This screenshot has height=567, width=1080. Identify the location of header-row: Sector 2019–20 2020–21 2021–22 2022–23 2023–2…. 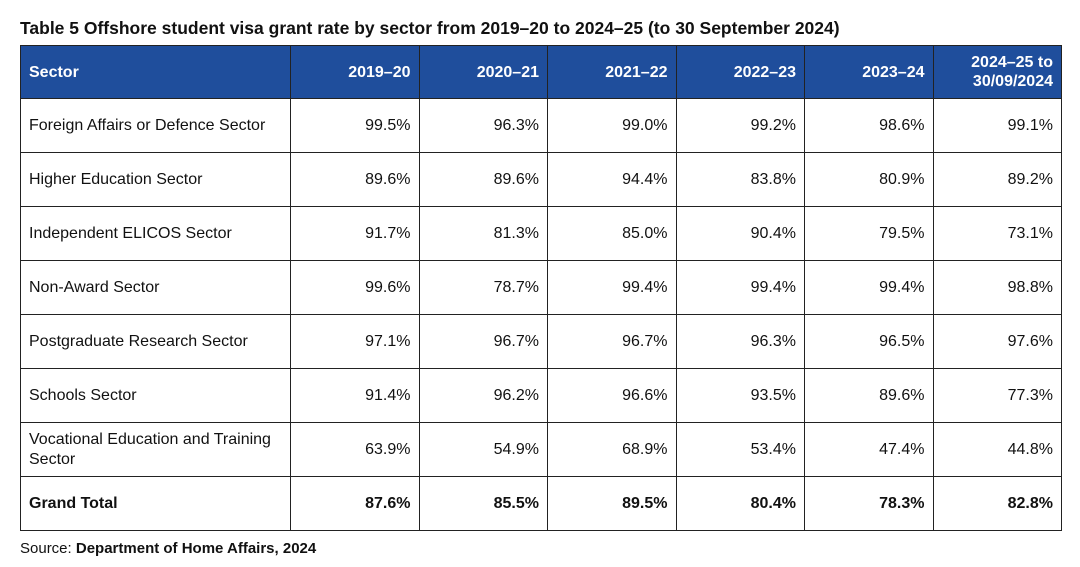
(541, 72).